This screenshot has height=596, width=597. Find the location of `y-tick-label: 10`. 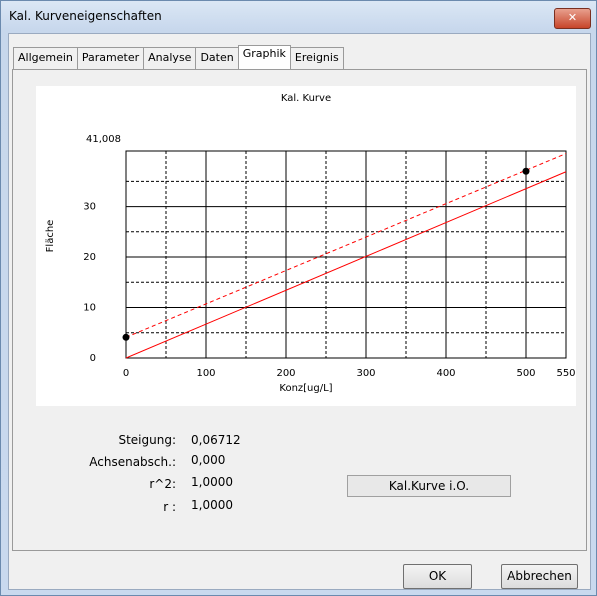

y-tick-label: 10 is located at coordinates (89, 308).